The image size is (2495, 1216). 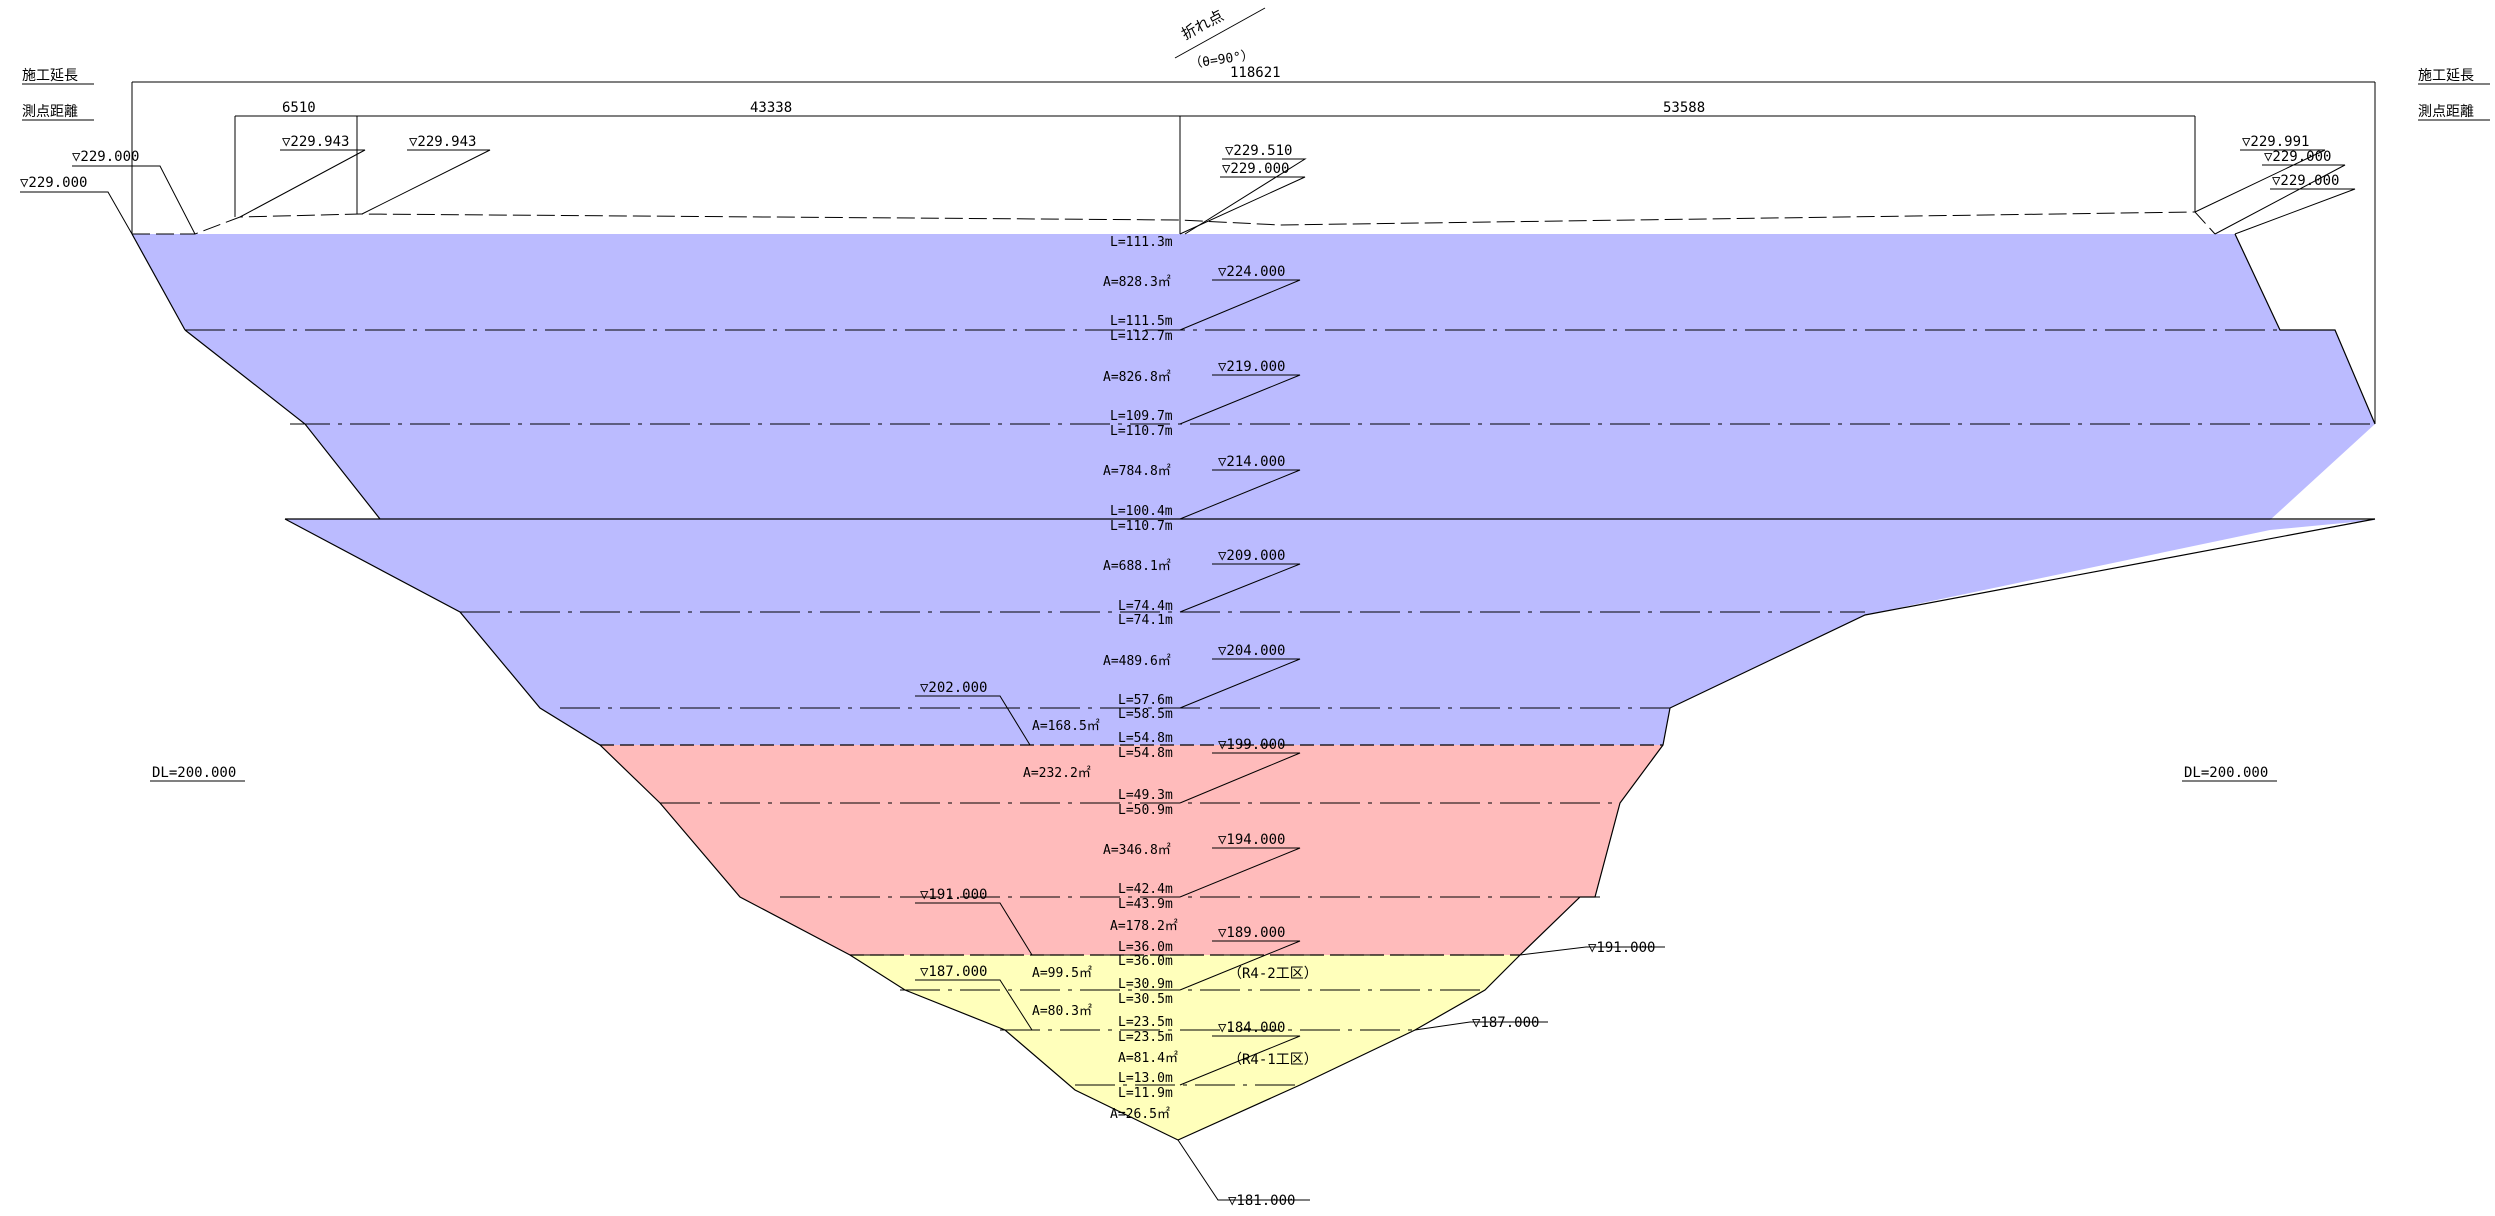 I want to click on layer-12-area: A=26.5㎡, so click(x=1140, y=1114).